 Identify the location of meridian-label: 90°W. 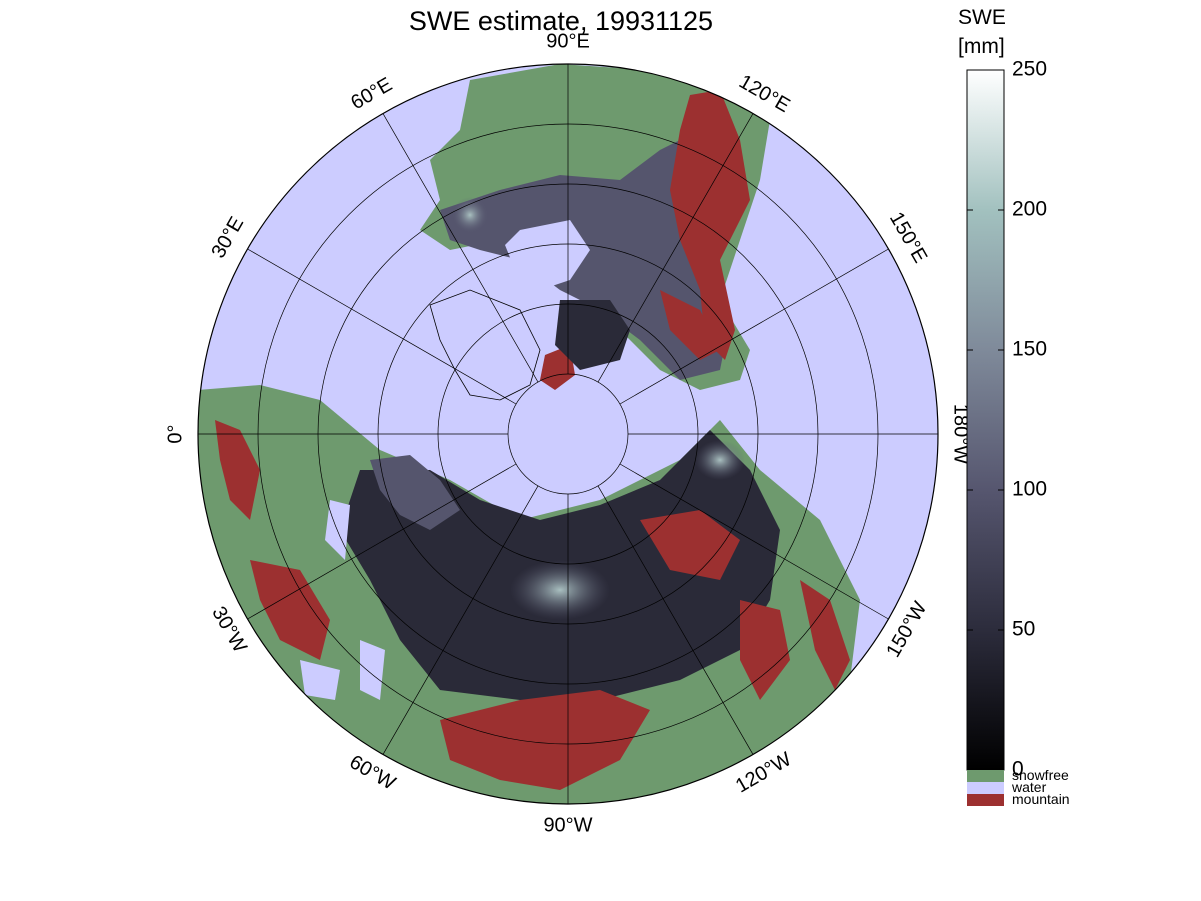
(567, 825).